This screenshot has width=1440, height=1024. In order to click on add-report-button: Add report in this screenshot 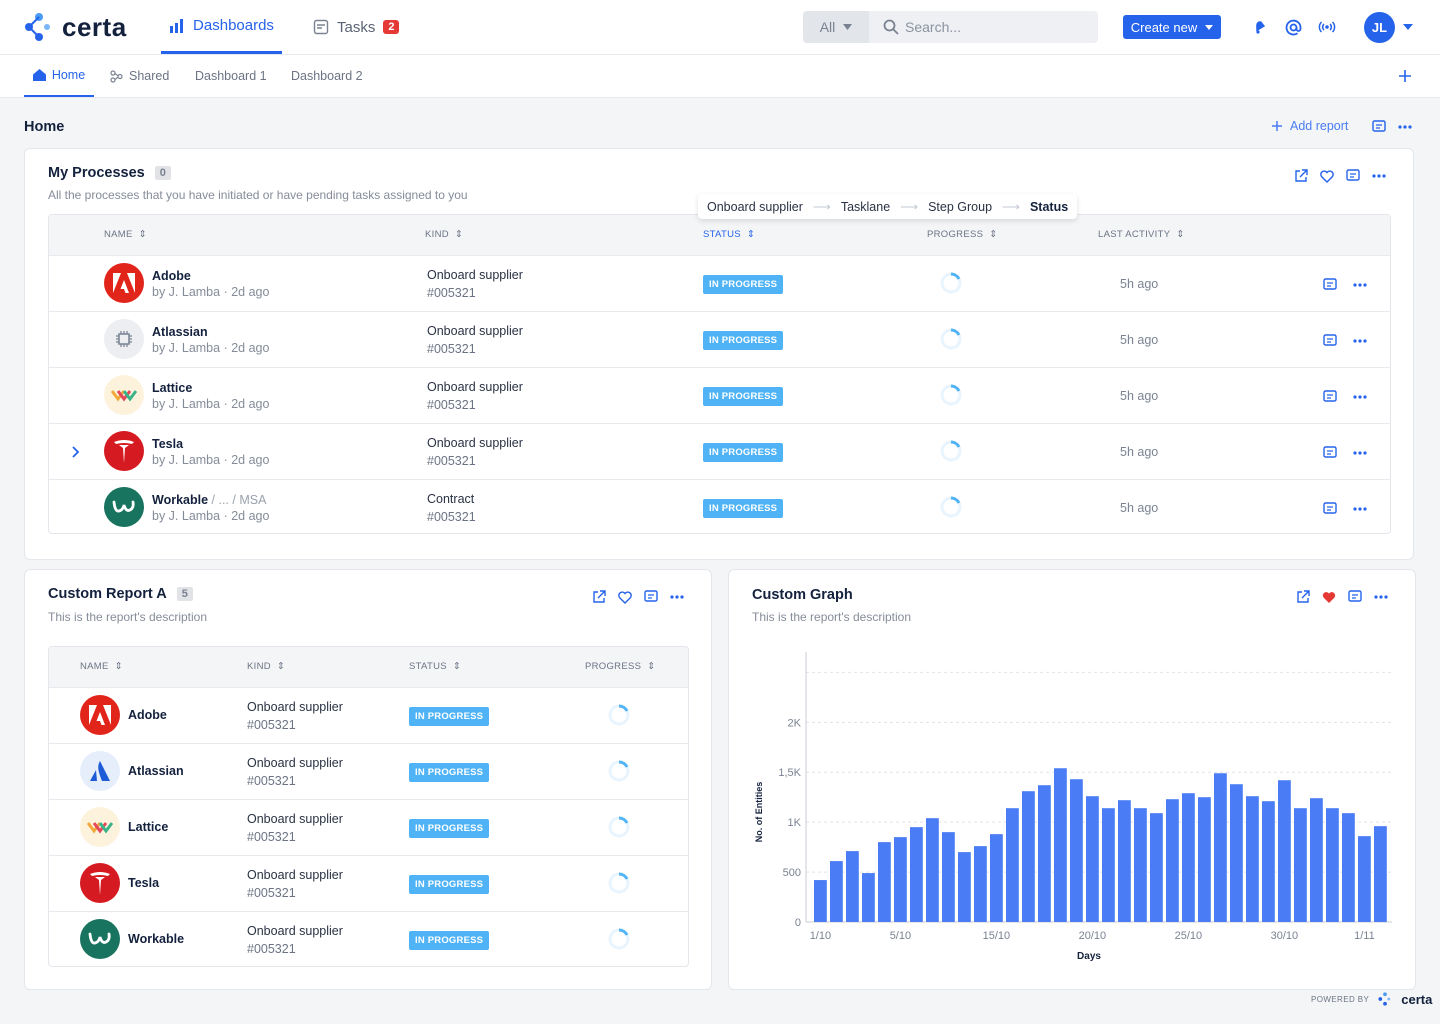, I will do `click(1310, 126)`.